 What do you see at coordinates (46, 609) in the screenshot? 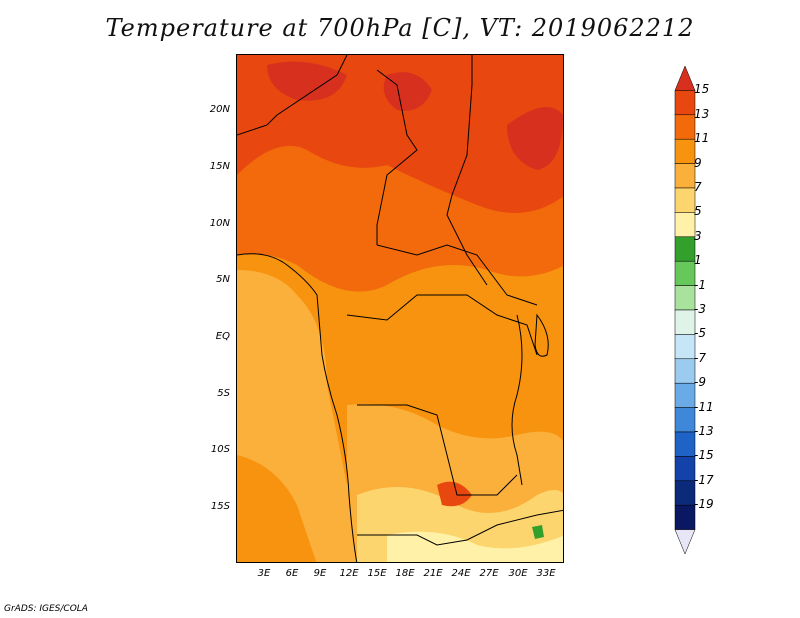
I see `grads-credit: GrADS: IGES/COLA` at bounding box center [46, 609].